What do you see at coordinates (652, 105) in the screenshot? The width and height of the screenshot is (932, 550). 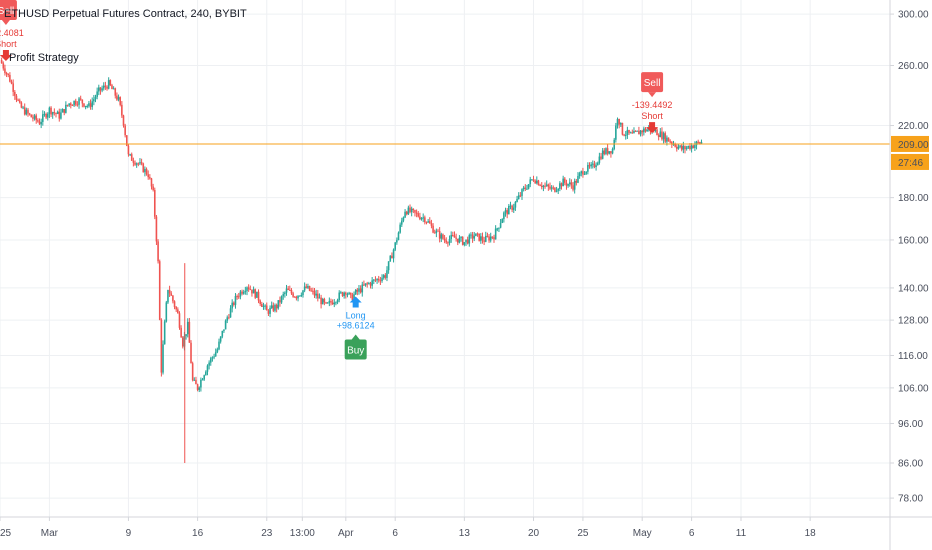 I see `trade-pnl-label: -139.4492` at bounding box center [652, 105].